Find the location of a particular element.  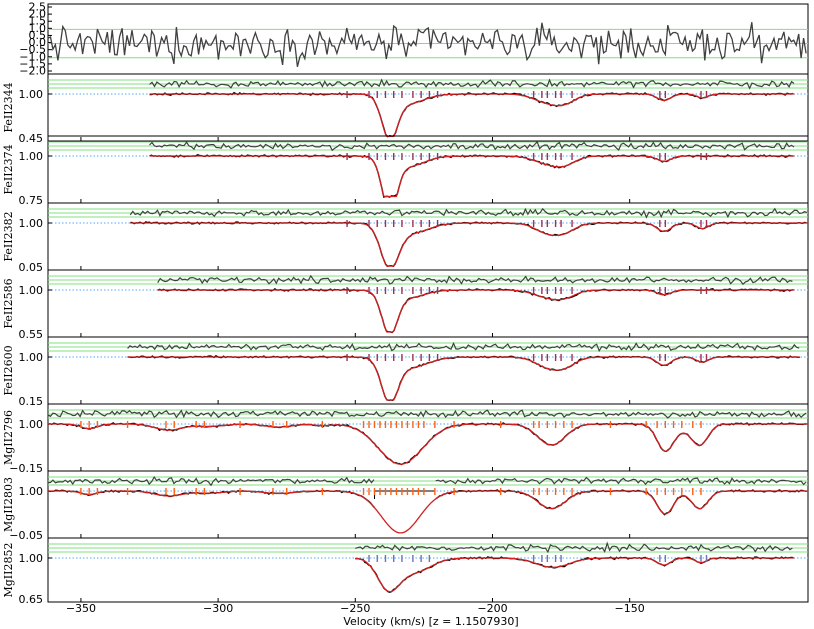

residual-panel: 2.52.01.51.00.50.0−0.5−1.0−1.5−2.0 is located at coordinates (414, 39).